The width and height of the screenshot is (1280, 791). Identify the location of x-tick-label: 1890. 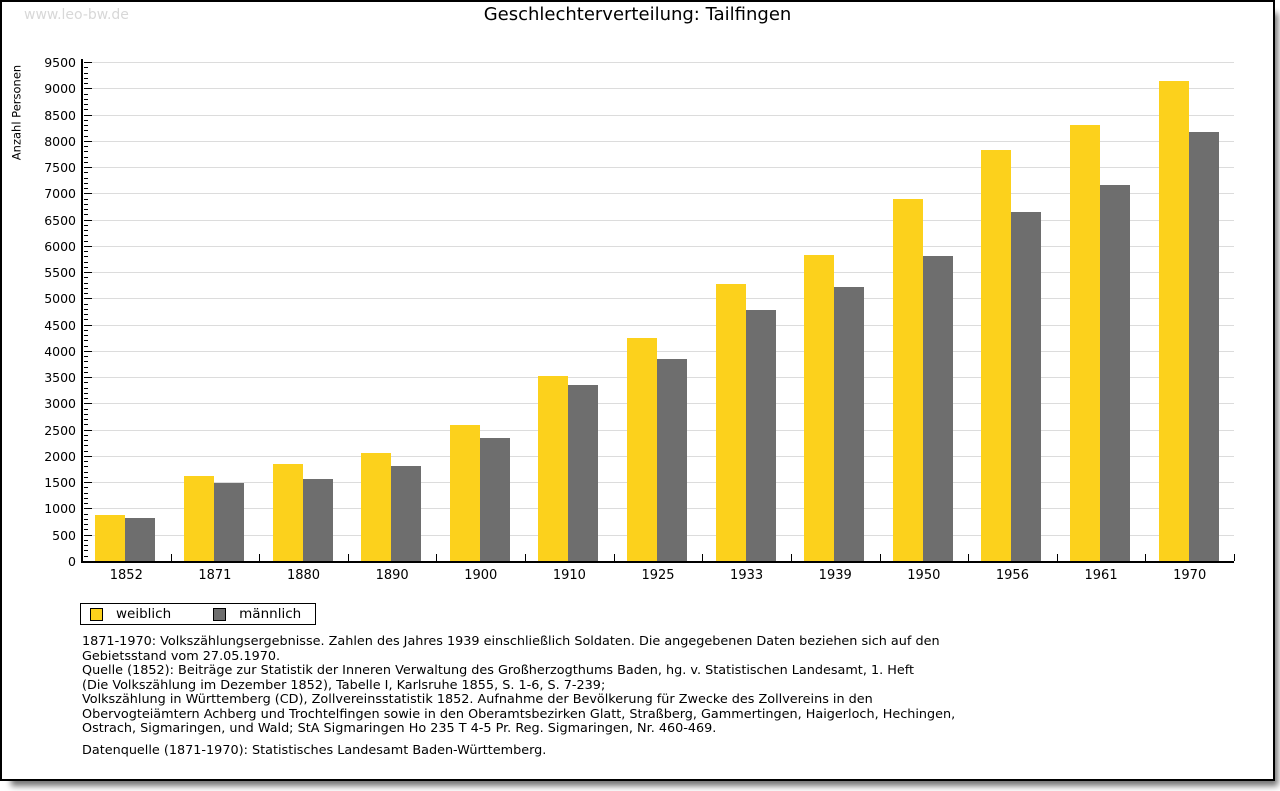
(392, 575).